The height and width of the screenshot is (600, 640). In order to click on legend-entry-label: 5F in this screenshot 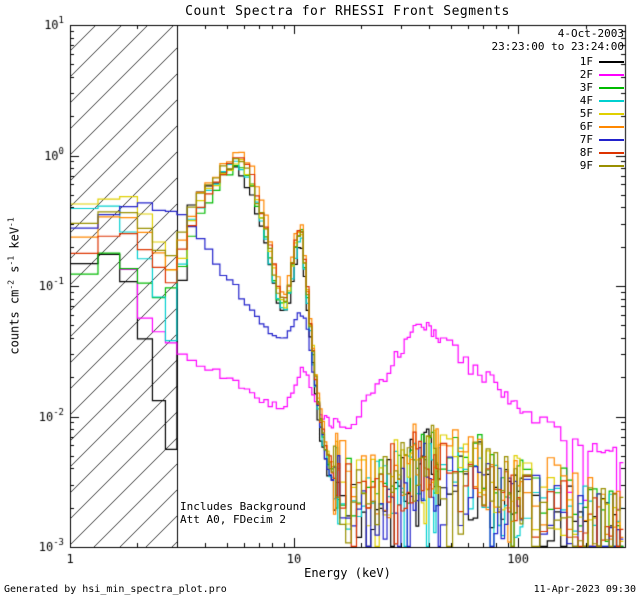, I will do `click(586, 113)`.